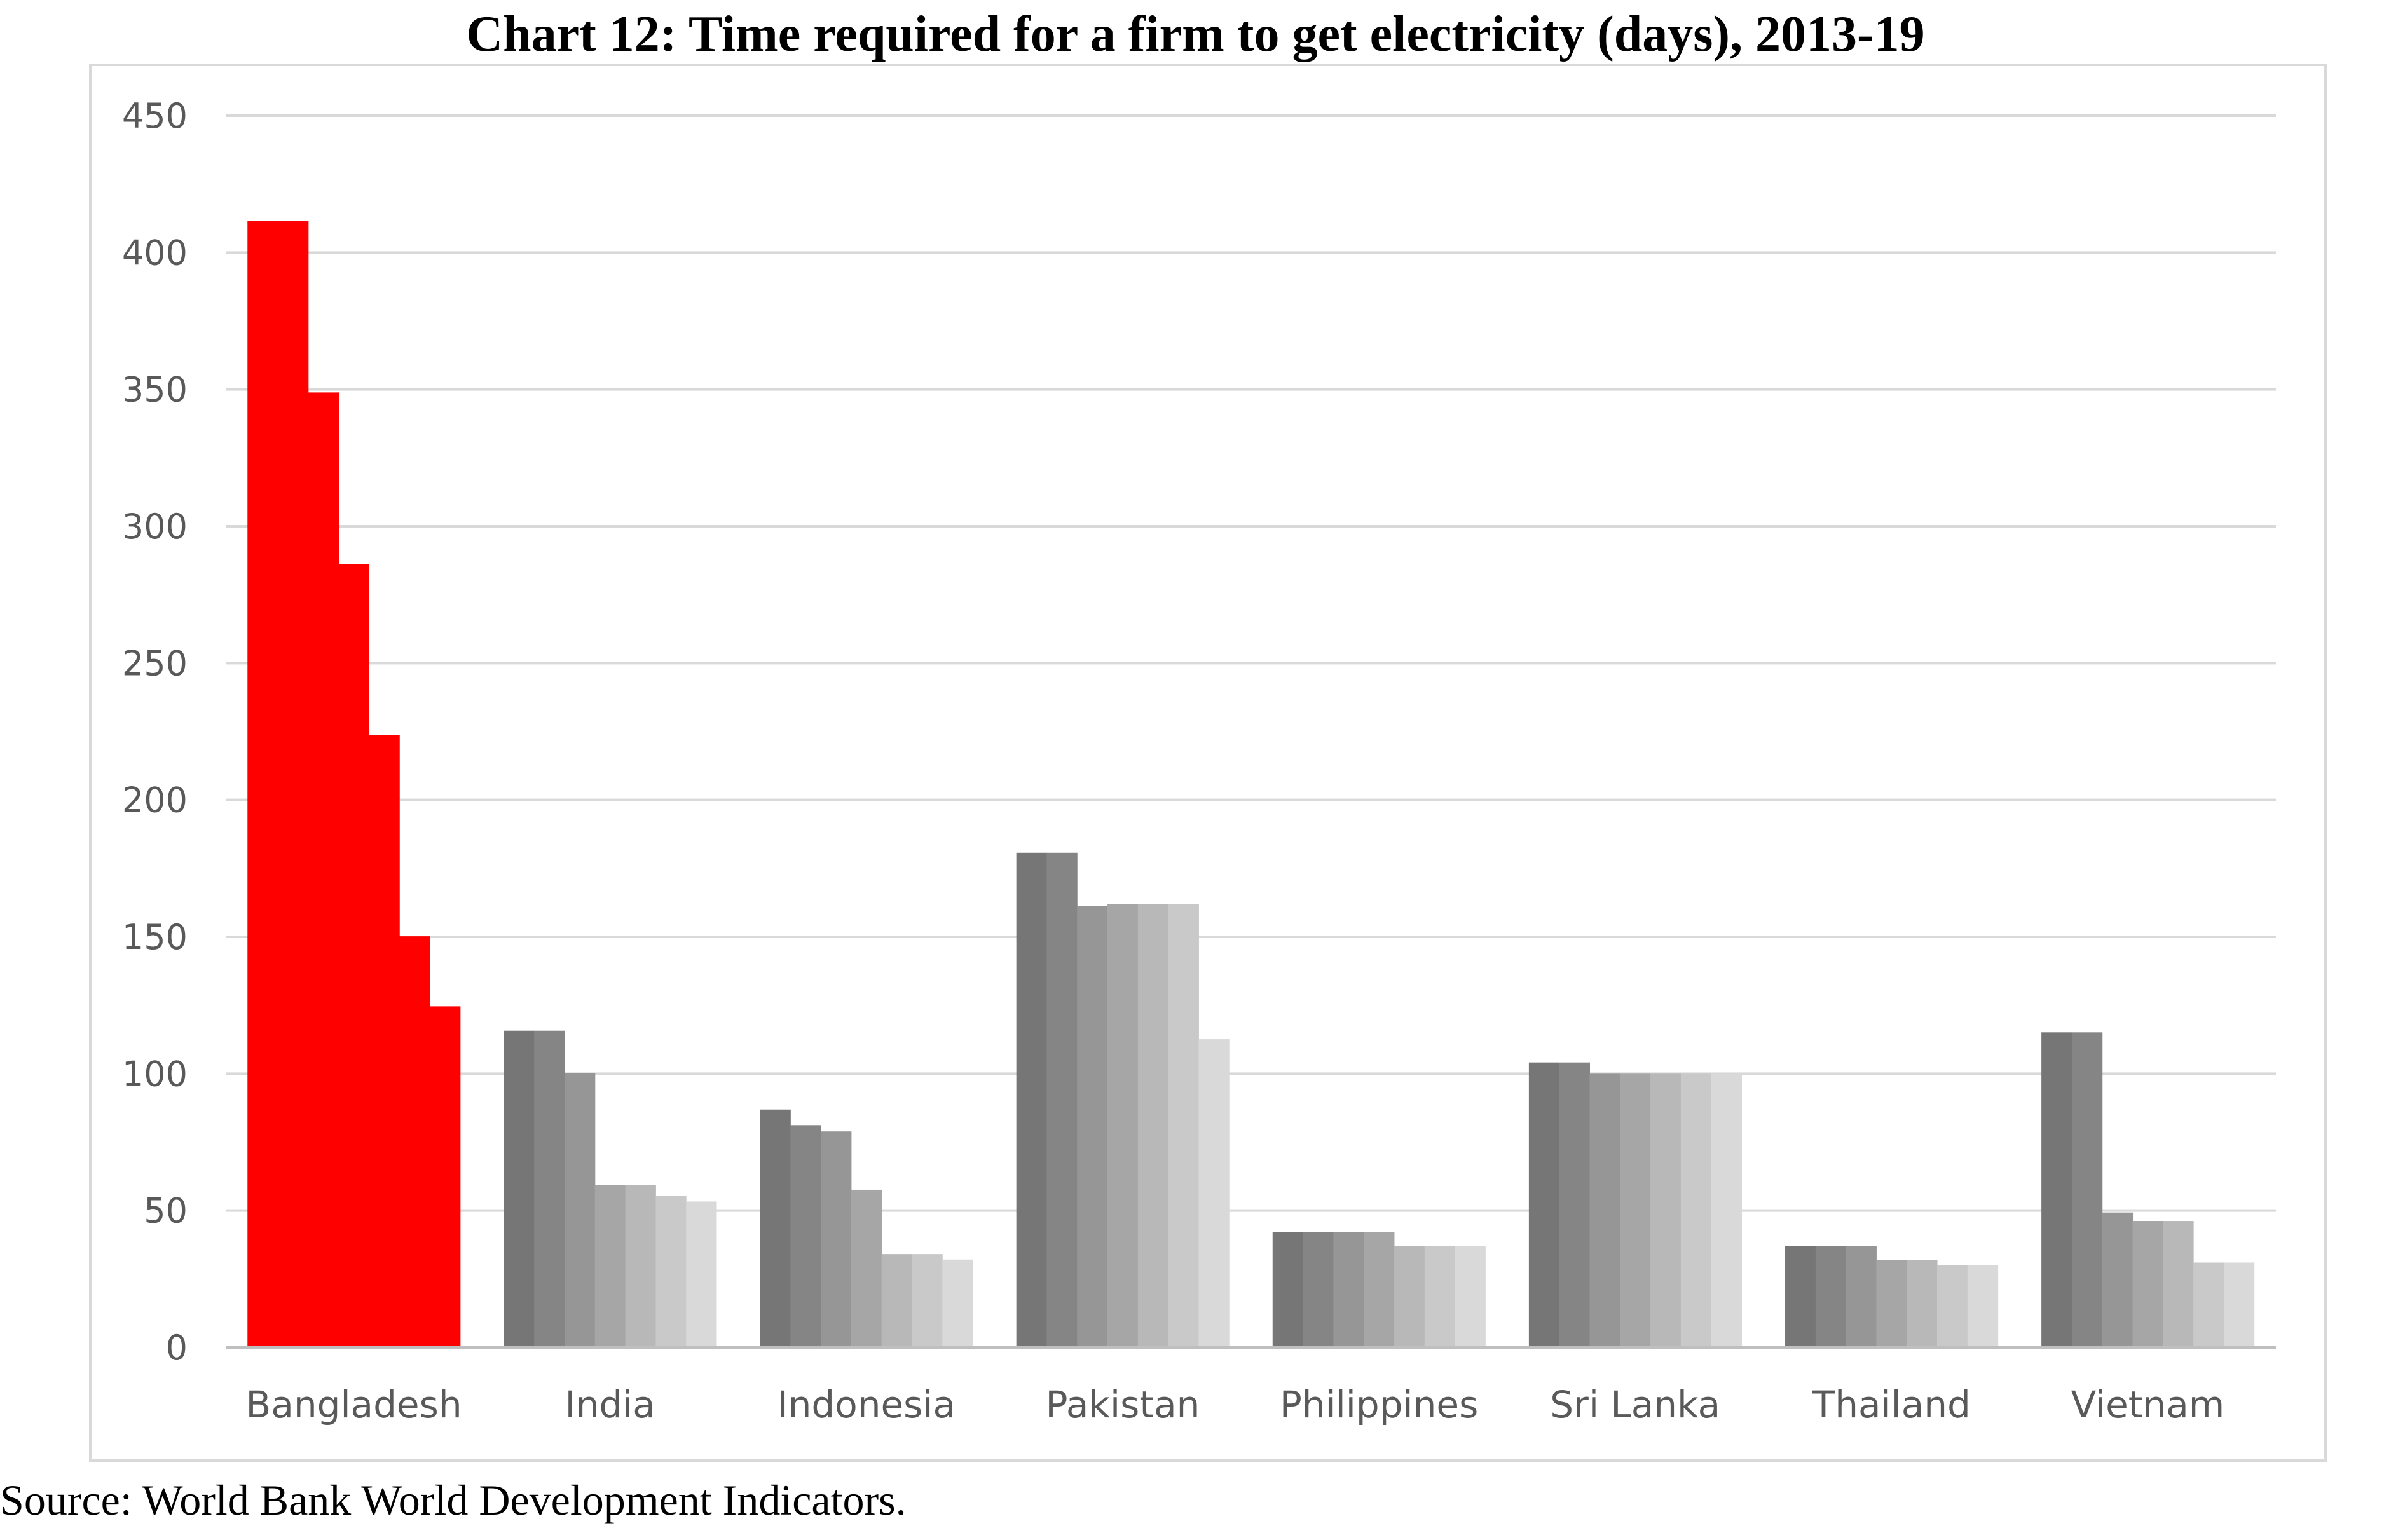 The width and height of the screenshot is (2391, 1540). What do you see at coordinates (177, 1348) in the screenshot?
I see `y-tick-label: 0` at bounding box center [177, 1348].